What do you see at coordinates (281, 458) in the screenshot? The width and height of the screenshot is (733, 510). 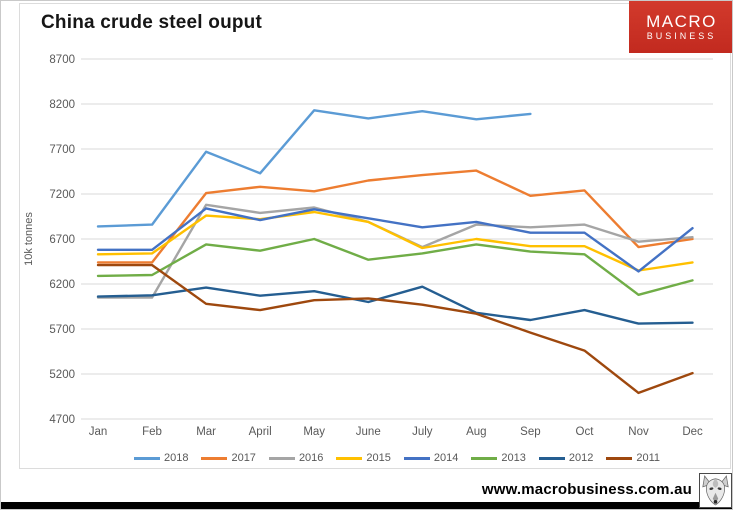 I see `legend-swatch-2016` at bounding box center [281, 458].